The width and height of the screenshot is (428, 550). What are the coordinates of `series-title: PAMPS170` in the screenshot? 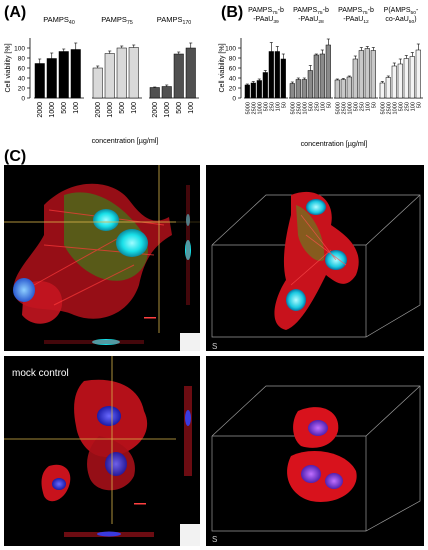 It's located at (174, 20).